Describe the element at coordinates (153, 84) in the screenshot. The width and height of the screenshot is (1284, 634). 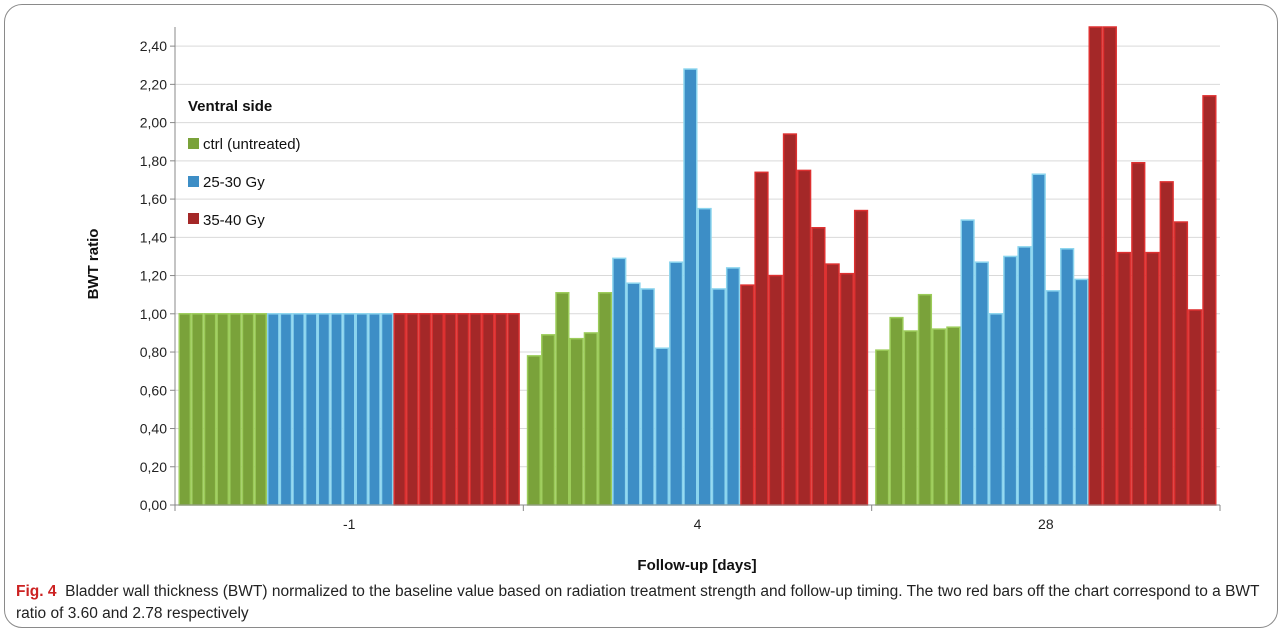
I see `y-tick-label: 2,20` at that location.